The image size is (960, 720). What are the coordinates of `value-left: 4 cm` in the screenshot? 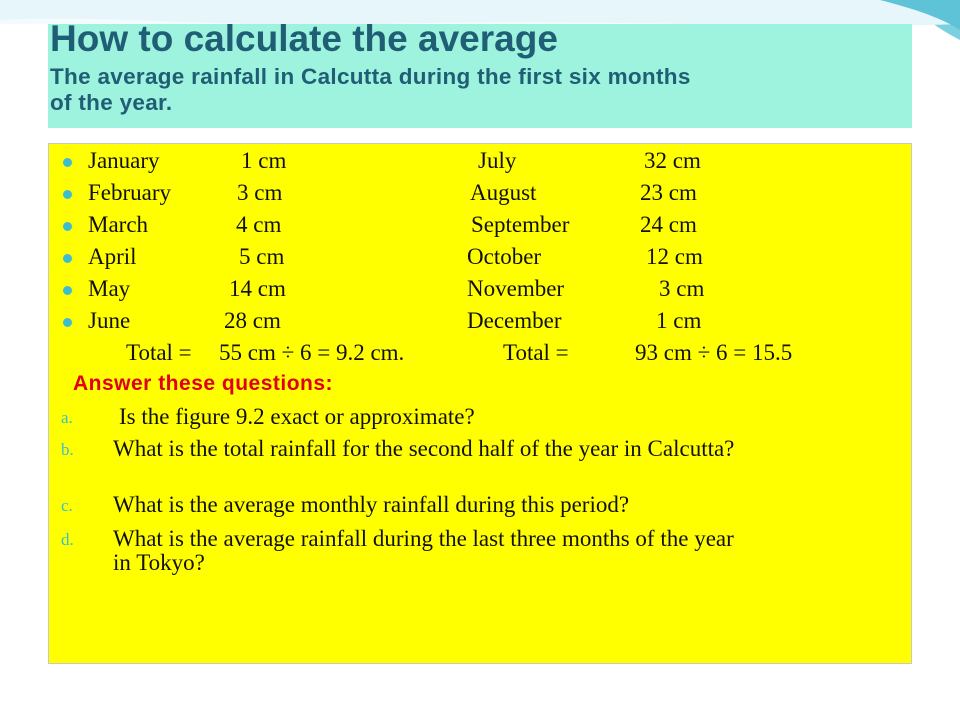 It's located at (259, 224).